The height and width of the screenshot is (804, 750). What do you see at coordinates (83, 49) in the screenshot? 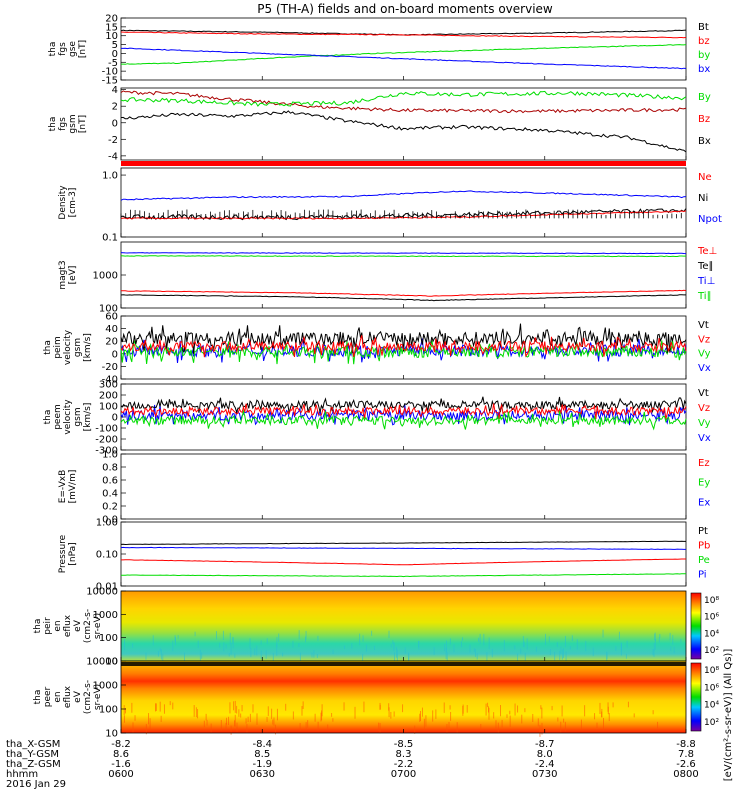
I see `y-axis-label: [nT]` at bounding box center [83, 49].